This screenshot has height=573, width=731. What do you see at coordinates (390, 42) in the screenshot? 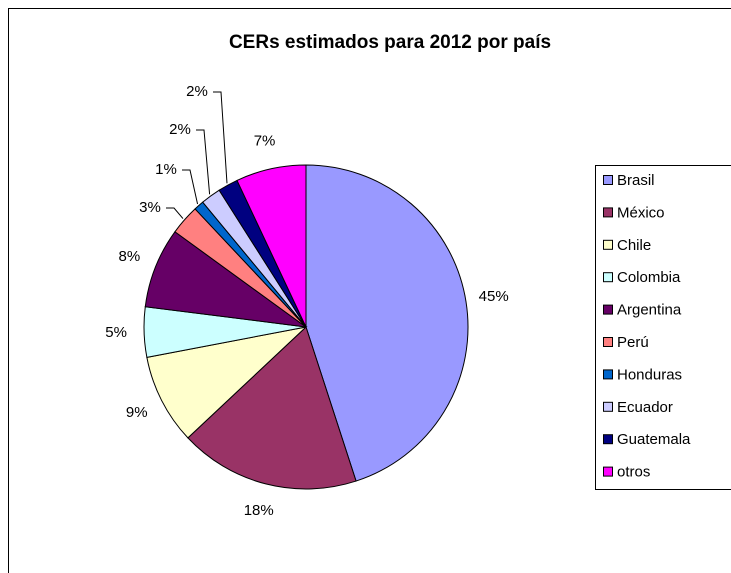
I see `chart-title: CERs estimados para 2012 por país` at bounding box center [390, 42].